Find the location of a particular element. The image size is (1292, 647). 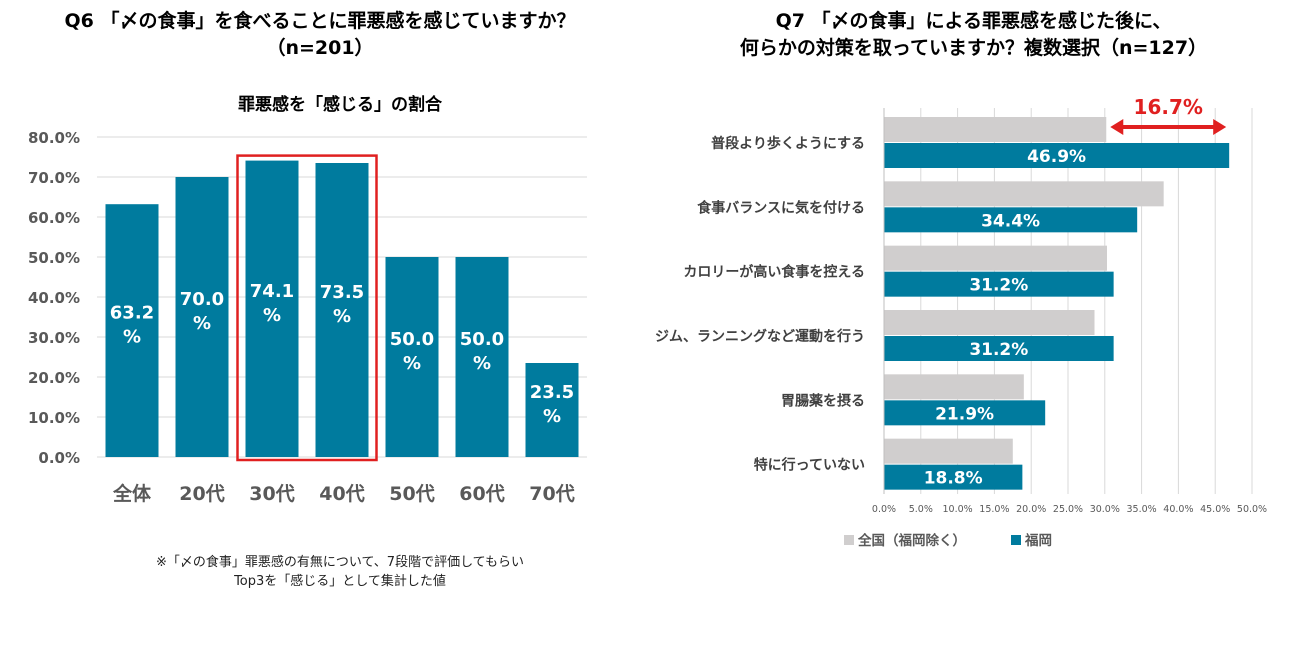

q7-bar-value-label: 46.9% is located at coordinates (1056, 157).